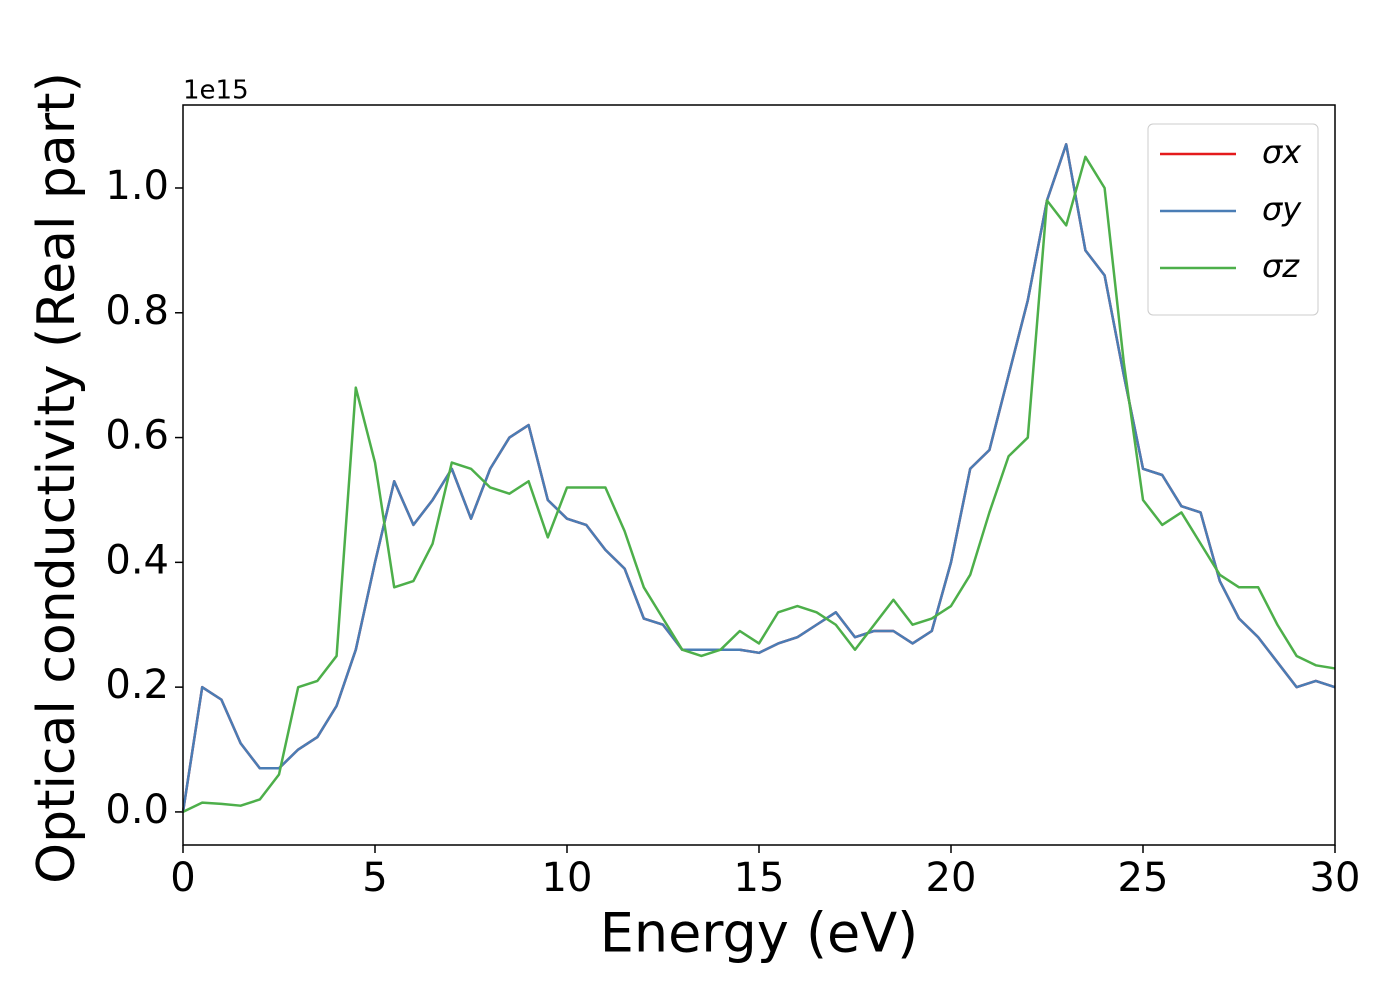  Describe the element at coordinates (1143, 878) in the screenshot. I see `x-tick-label: 25` at that location.